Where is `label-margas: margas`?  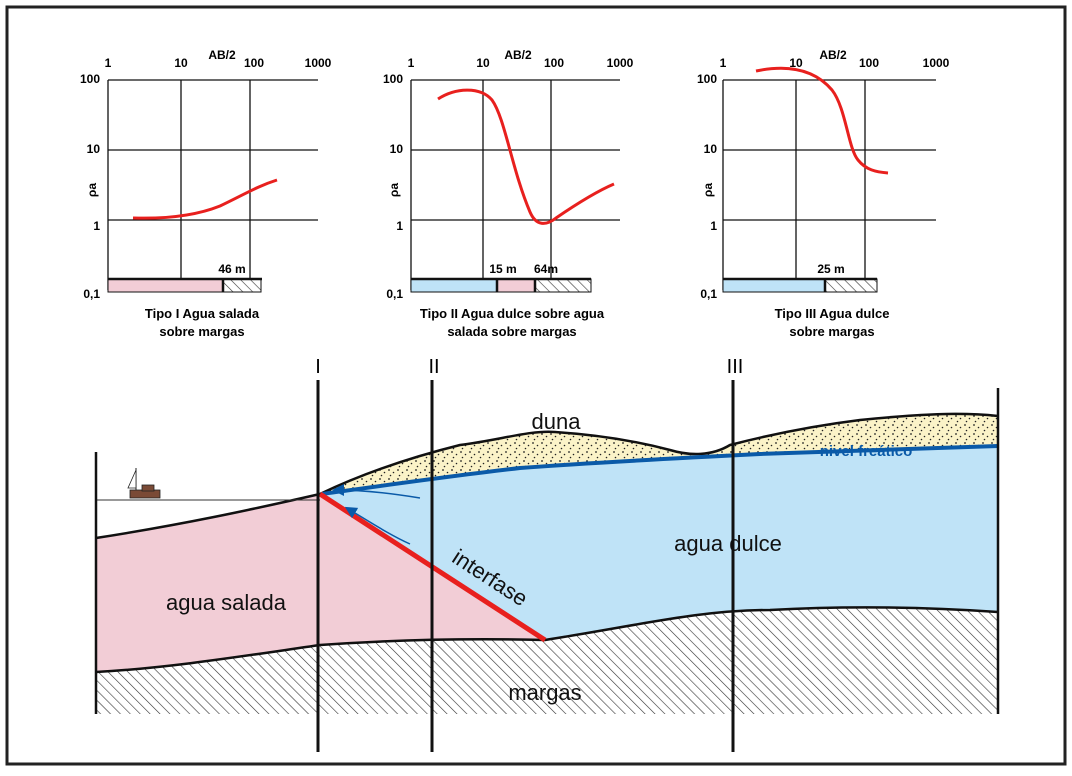
label-margas: margas is located at coordinates (544, 692).